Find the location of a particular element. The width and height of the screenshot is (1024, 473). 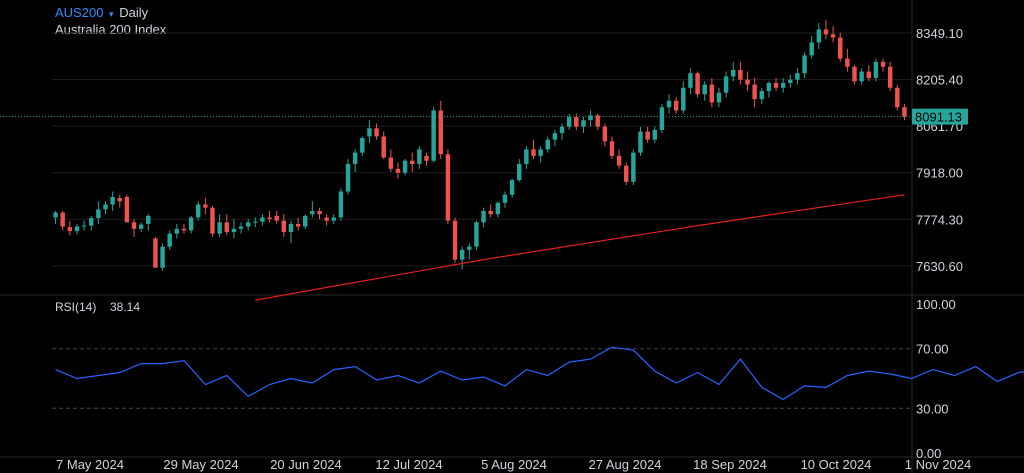

rsi-line is located at coordinates (539, 373).